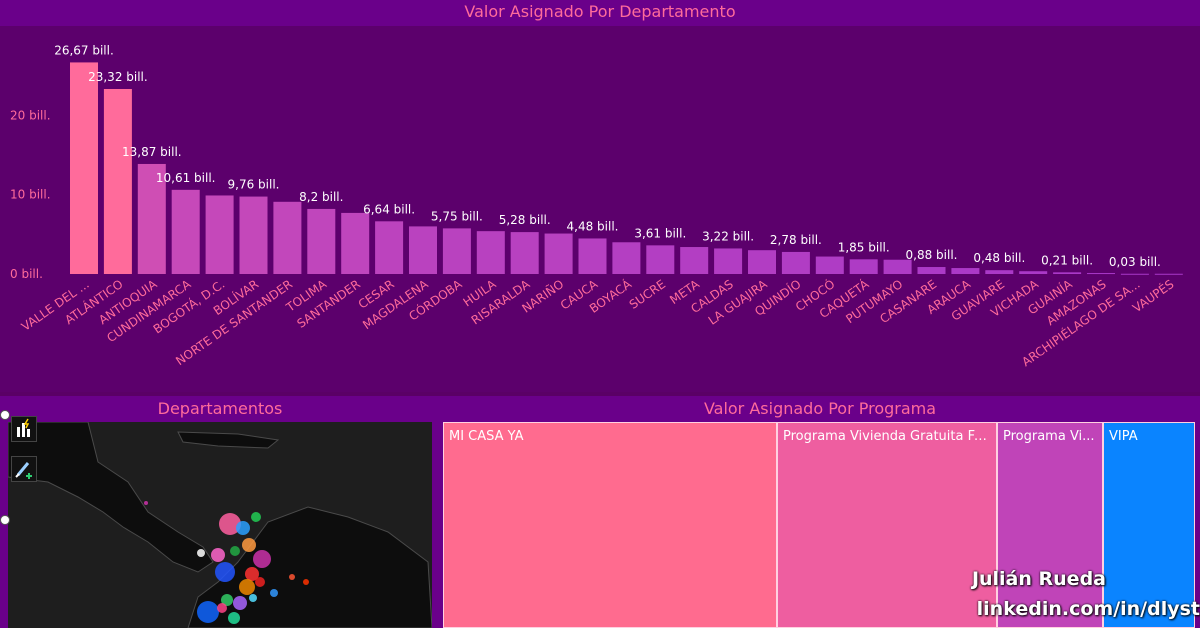  Describe the element at coordinates (593, 226) in the screenshot. I see `data-label: 4,48 bill.` at that location.